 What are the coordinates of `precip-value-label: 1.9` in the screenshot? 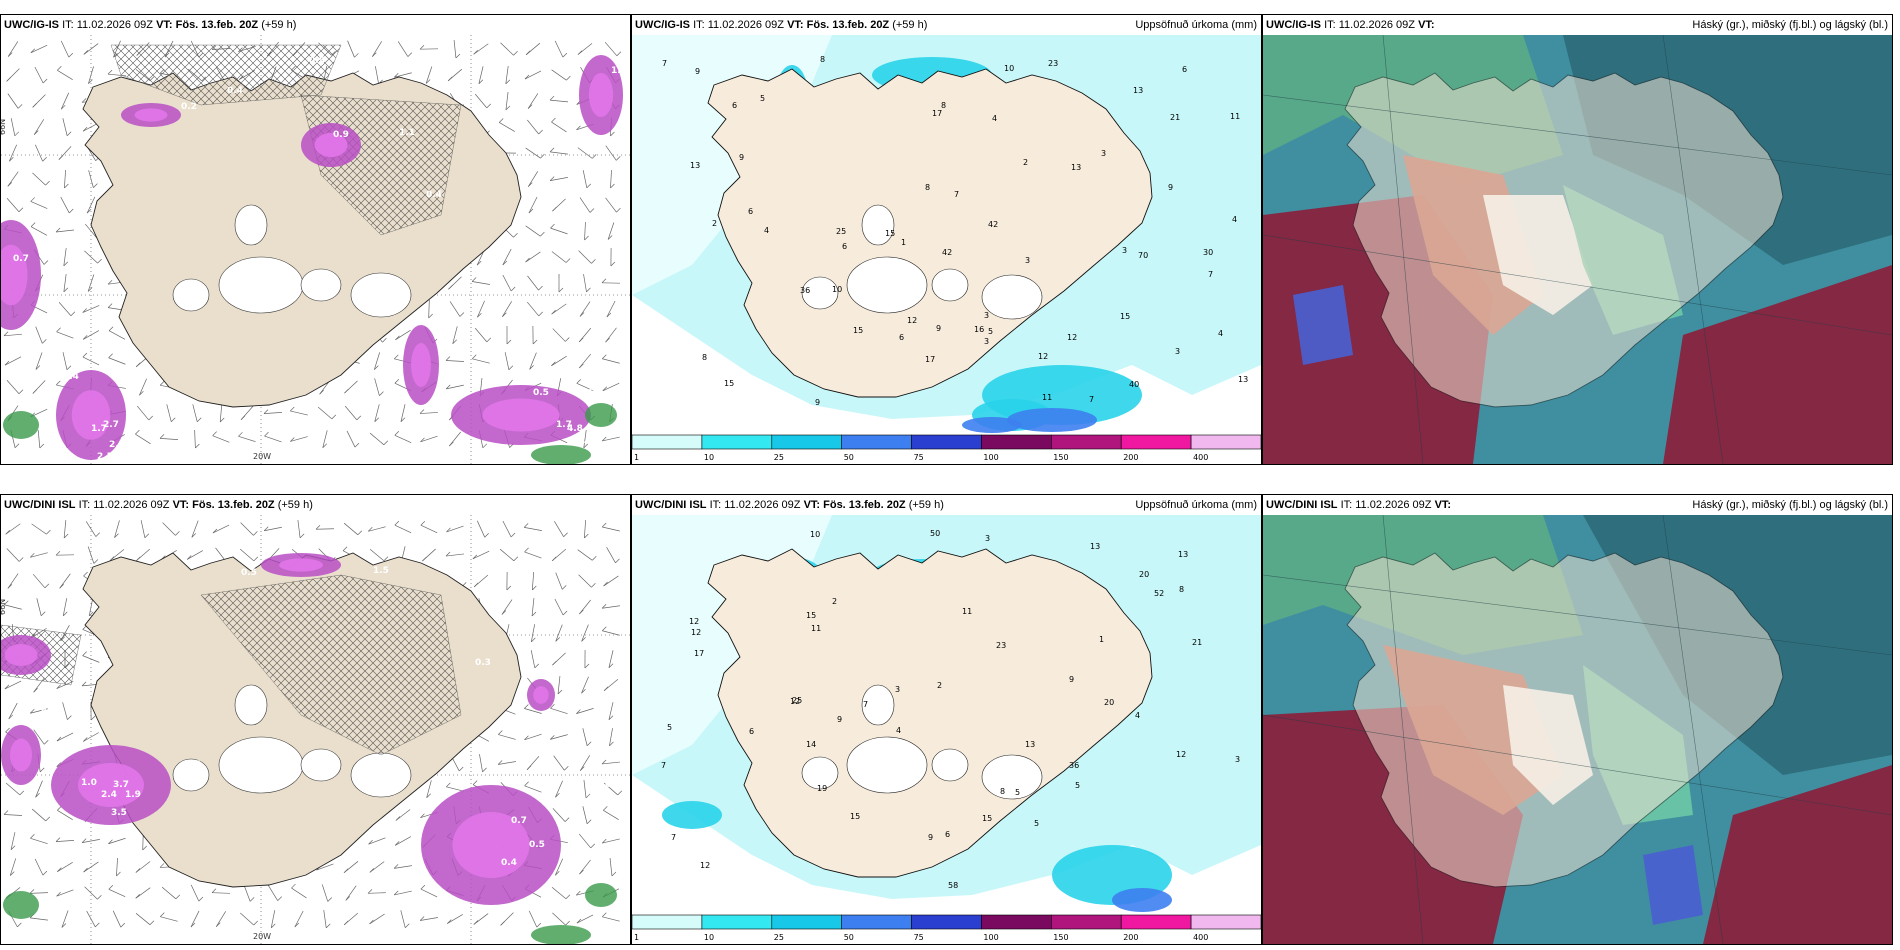 It's located at (133, 795).